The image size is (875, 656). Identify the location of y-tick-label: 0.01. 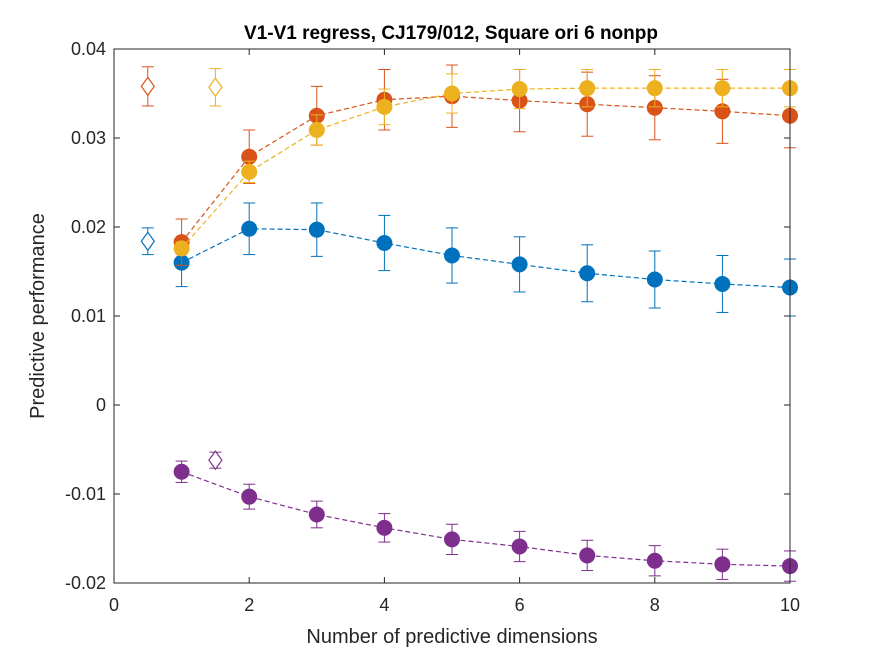
(88, 316).